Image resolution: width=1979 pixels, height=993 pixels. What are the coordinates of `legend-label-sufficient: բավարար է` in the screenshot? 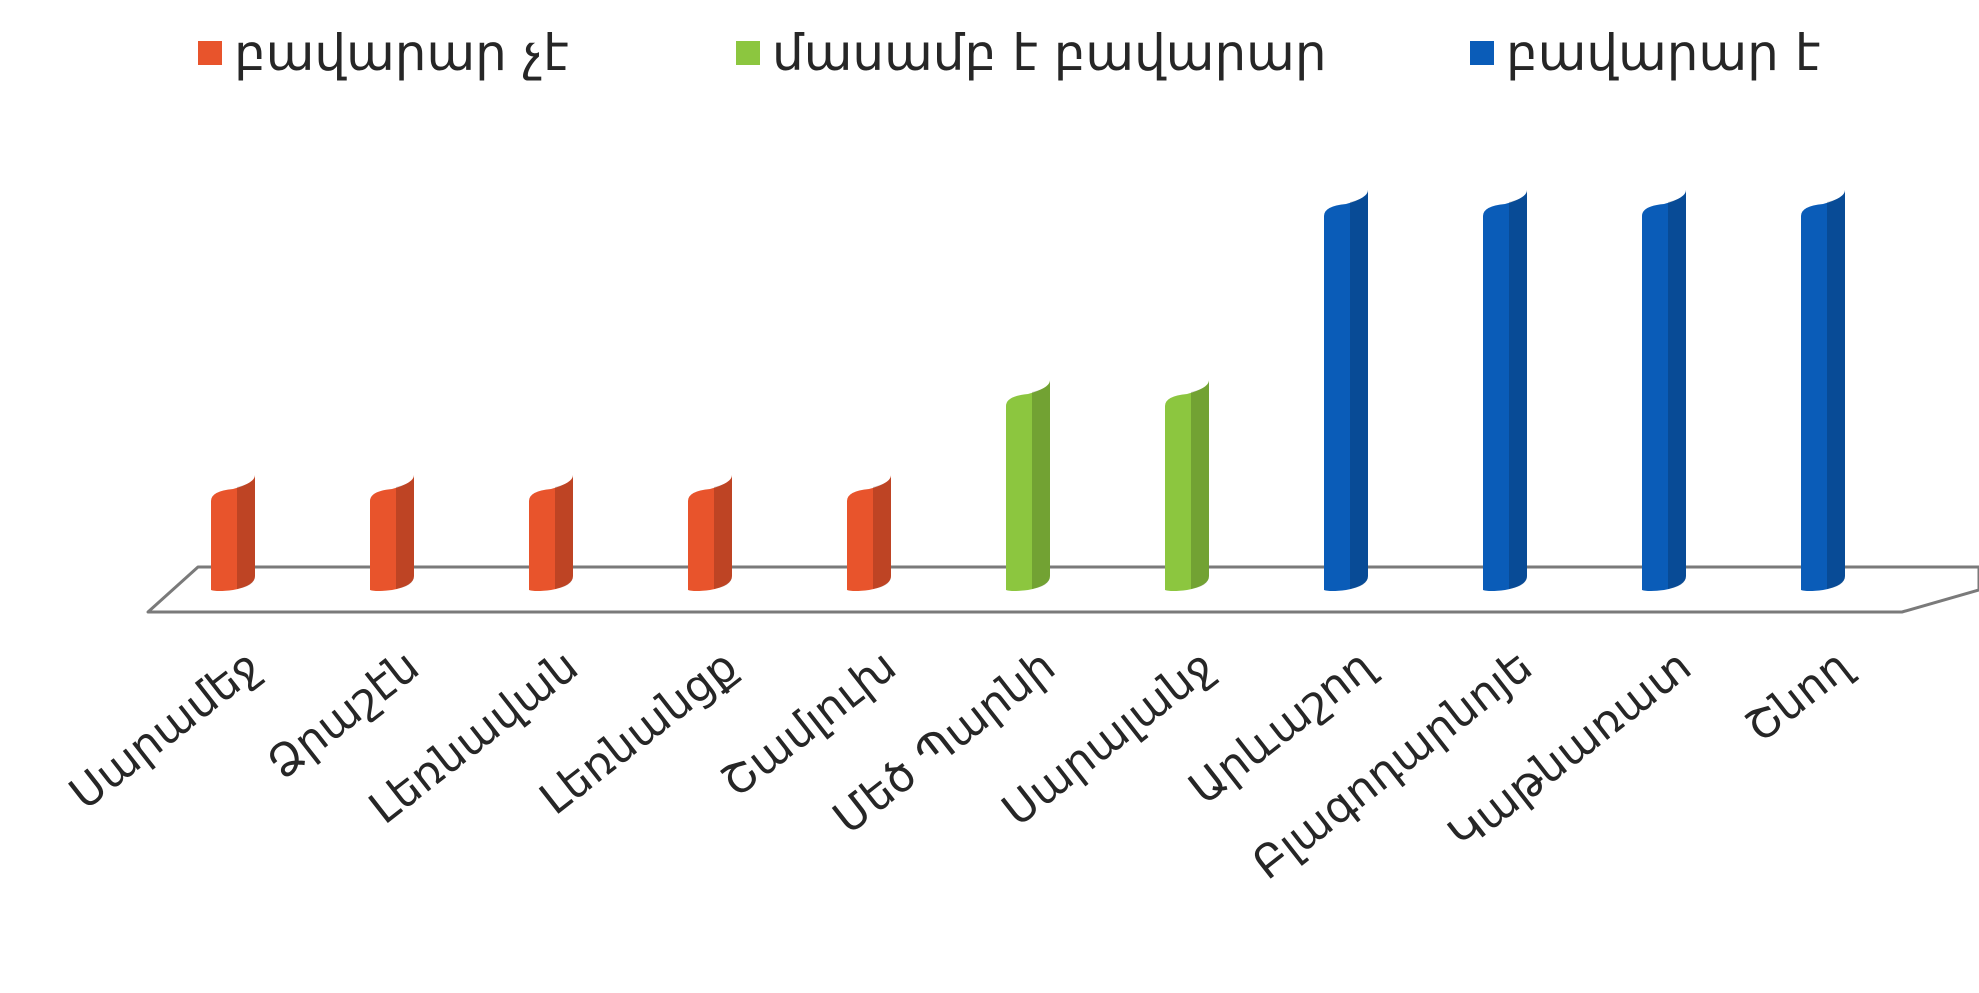 It's located at (1663, 53).